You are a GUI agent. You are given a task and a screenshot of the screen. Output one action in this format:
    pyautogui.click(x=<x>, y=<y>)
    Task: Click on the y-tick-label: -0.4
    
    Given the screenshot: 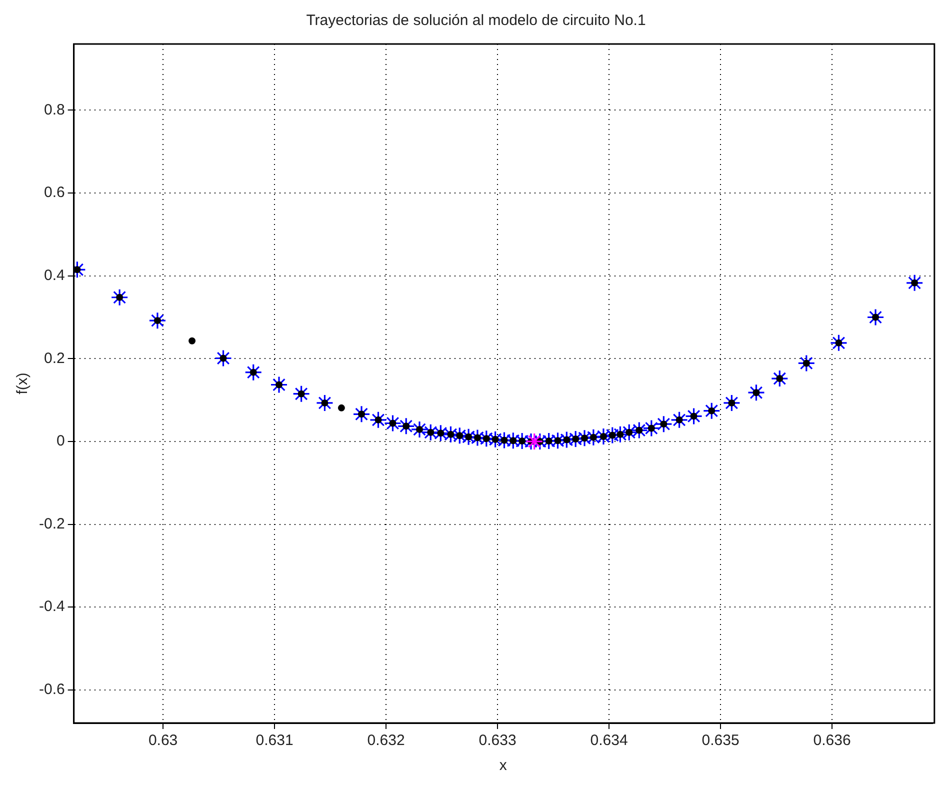 What is the action you would take?
    pyautogui.click(x=51, y=607)
    